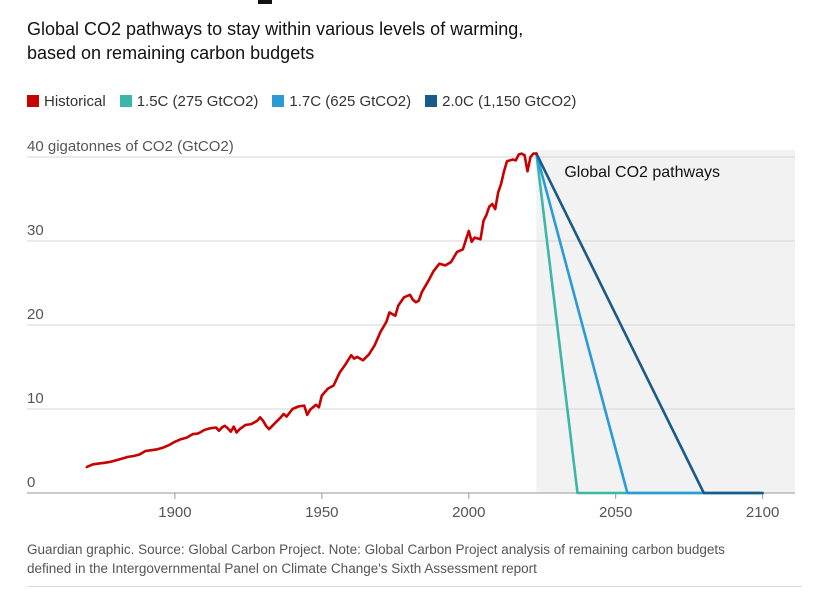  What do you see at coordinates (197, 101) in the screenshot?
I see `legend-label-1-5c: 1.5C (275 GtCO2)` at bounding box center [197, 101].